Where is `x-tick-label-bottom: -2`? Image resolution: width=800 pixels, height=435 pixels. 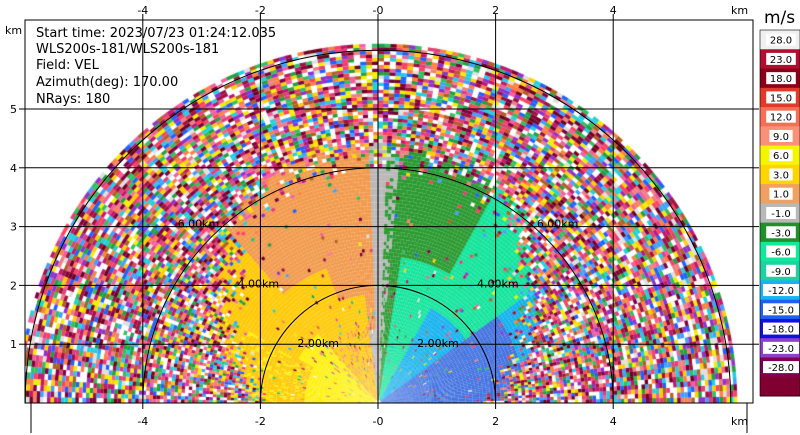 x-tick-label-bottom: -2 is located at coordinates (260, 421).